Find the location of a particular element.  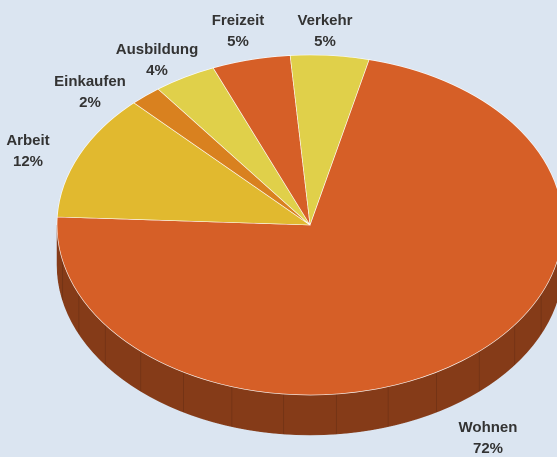

slice-value-label: 72% is located at coordinates (488, 448).